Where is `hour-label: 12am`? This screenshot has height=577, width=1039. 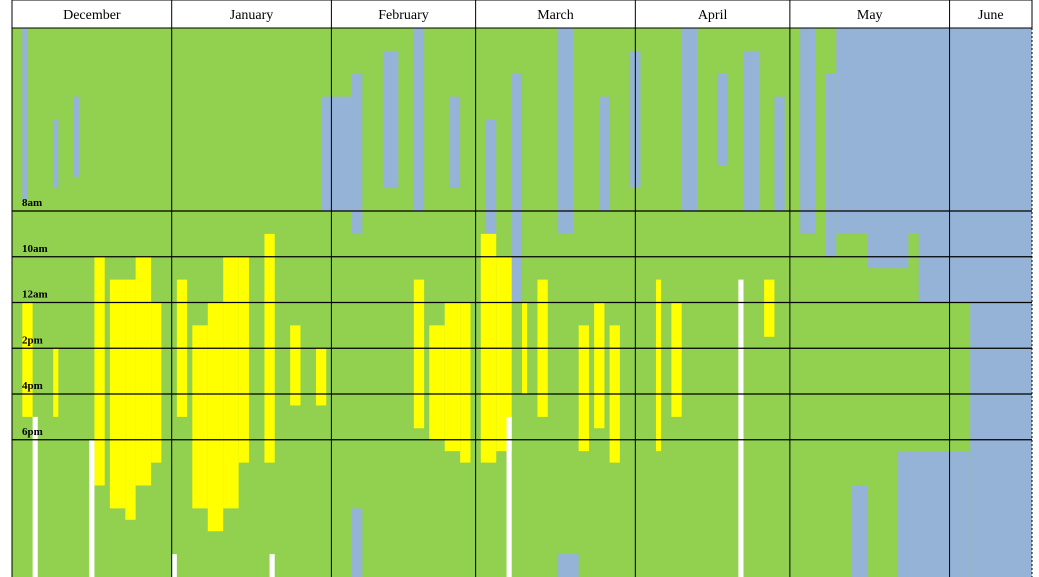 hour-label: 12am is located at coordinates (35, 295).